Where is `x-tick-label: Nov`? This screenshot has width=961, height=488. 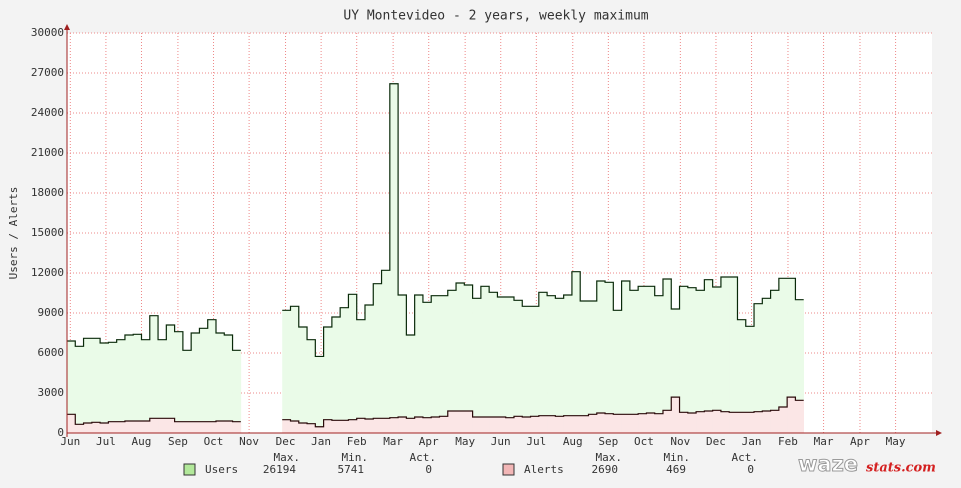 x-tick-label: Nov is located at coordinates (680, 441).